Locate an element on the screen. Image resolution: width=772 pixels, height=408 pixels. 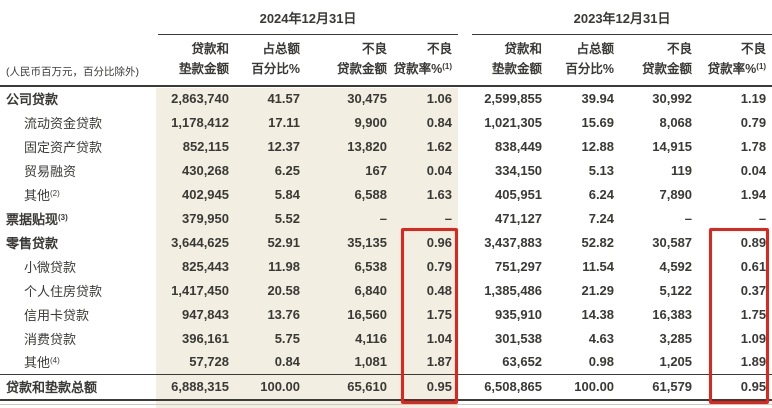
cell: 13,820 is located at coordinates (367, 146).